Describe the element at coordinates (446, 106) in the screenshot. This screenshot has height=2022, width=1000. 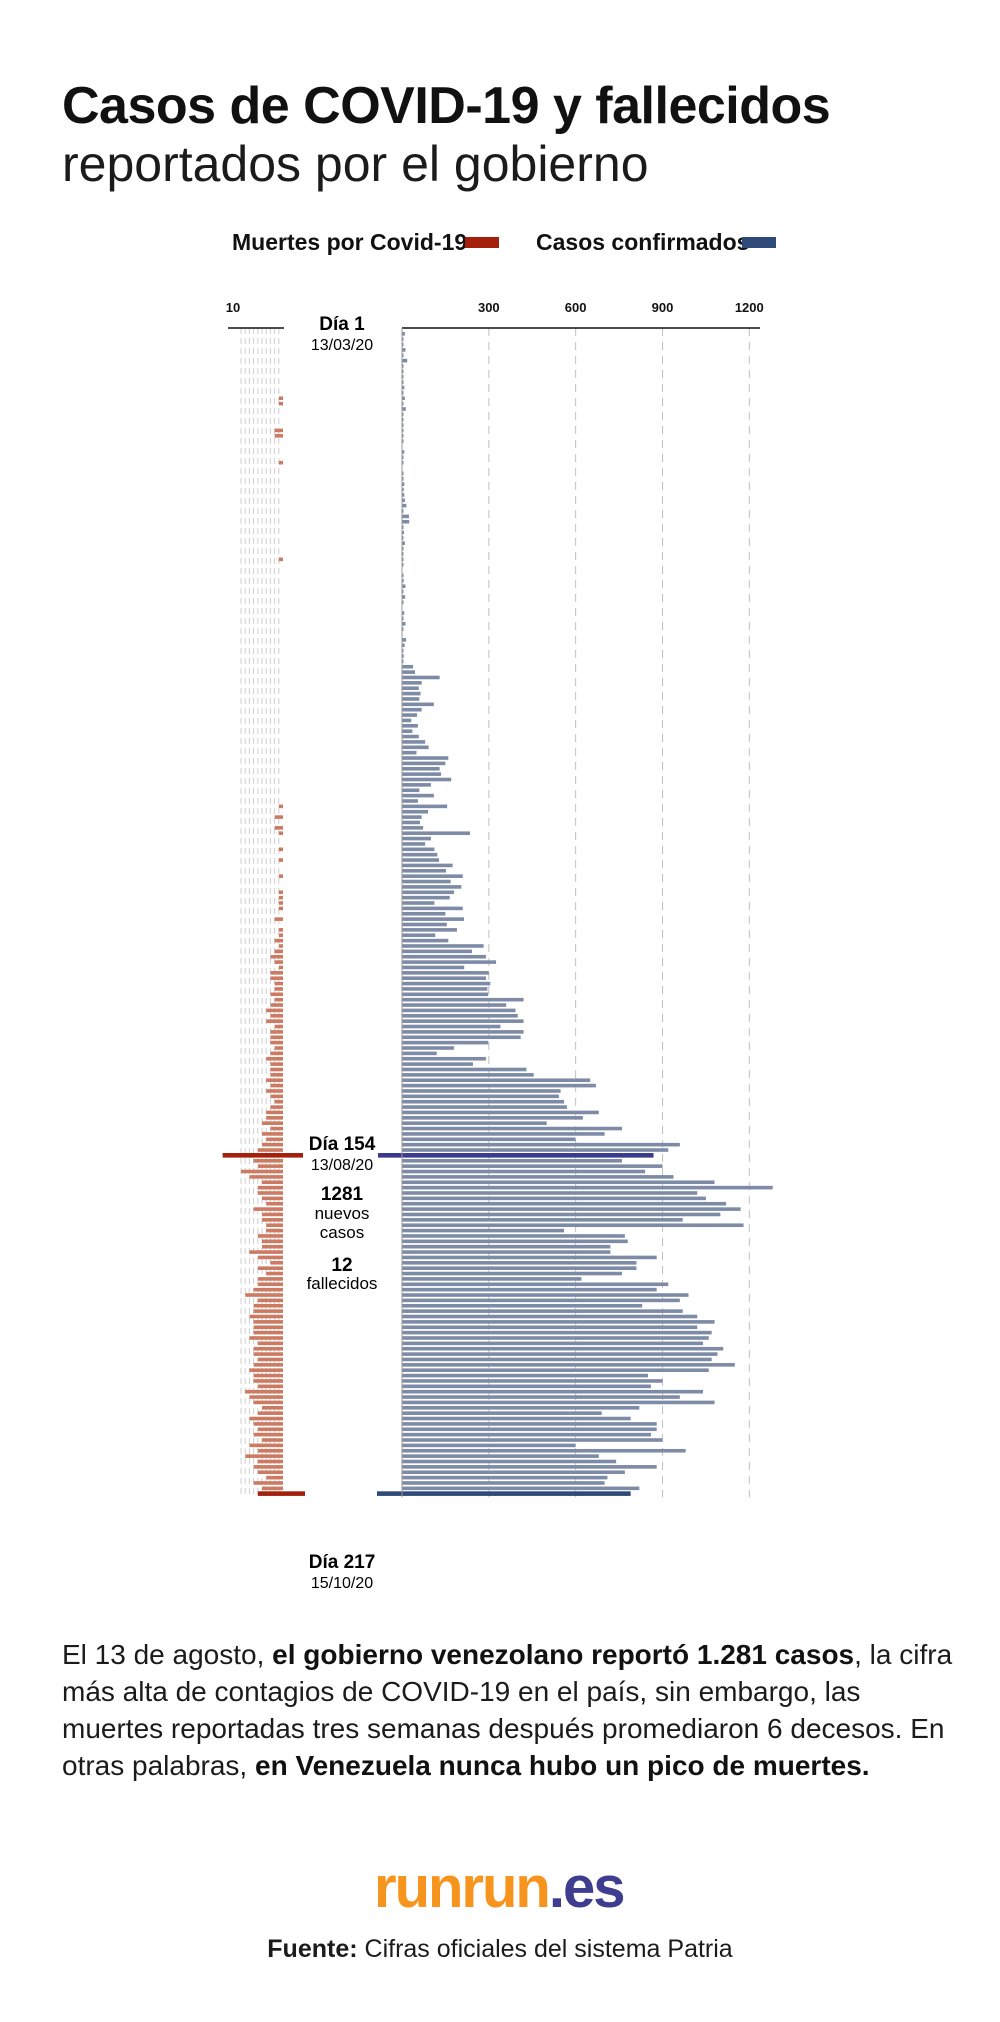
I see `chart-title: Casos de COVID-19 y fallecidos` at that location.